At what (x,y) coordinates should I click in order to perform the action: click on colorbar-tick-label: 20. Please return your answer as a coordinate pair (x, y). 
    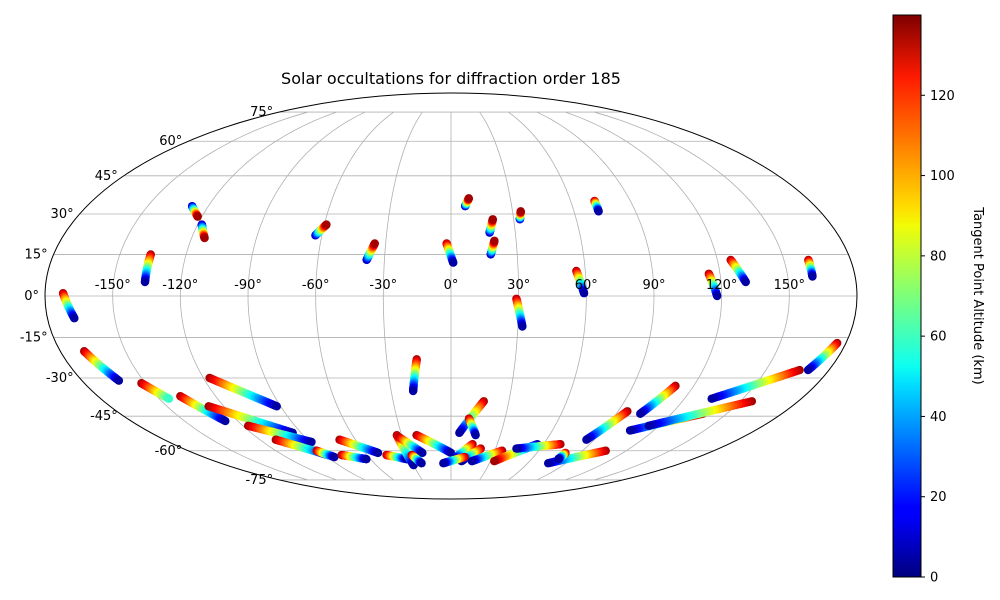
    Looking at the image, I should click on (938, 497).